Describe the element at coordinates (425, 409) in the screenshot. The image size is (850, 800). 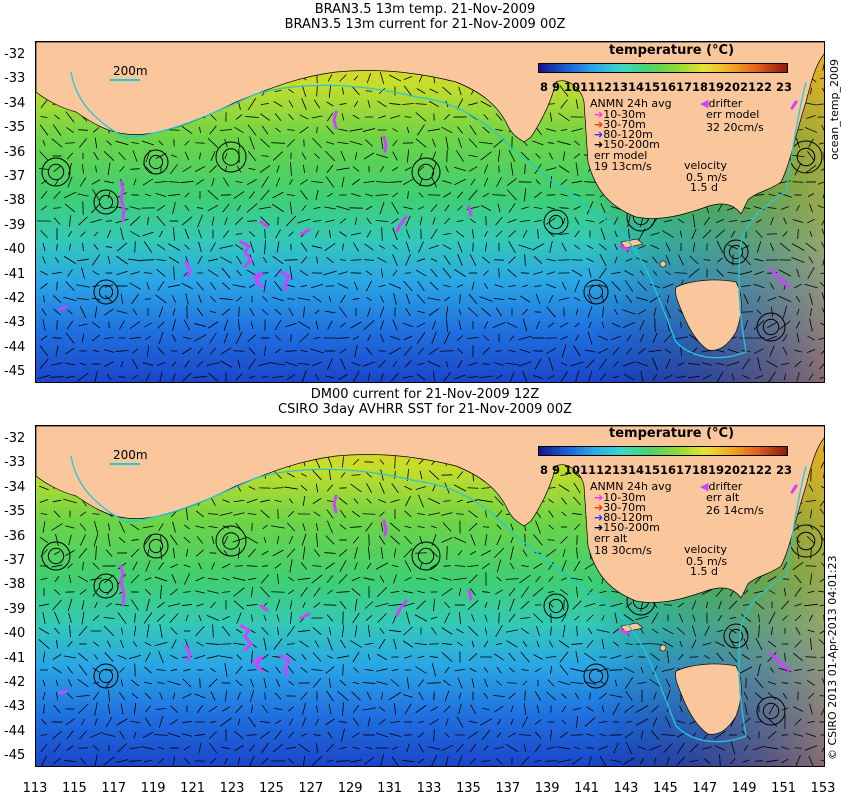
I see `panel2-title-line2: CSIRO 3day AVHRR SST for 21-Nov-2009 00Z` at that location.